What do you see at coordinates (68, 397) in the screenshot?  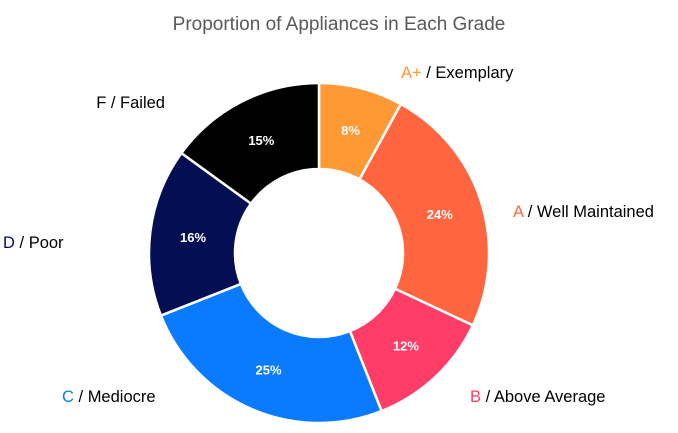 I see `grade-letter: C` at bounding box center [68, 397].